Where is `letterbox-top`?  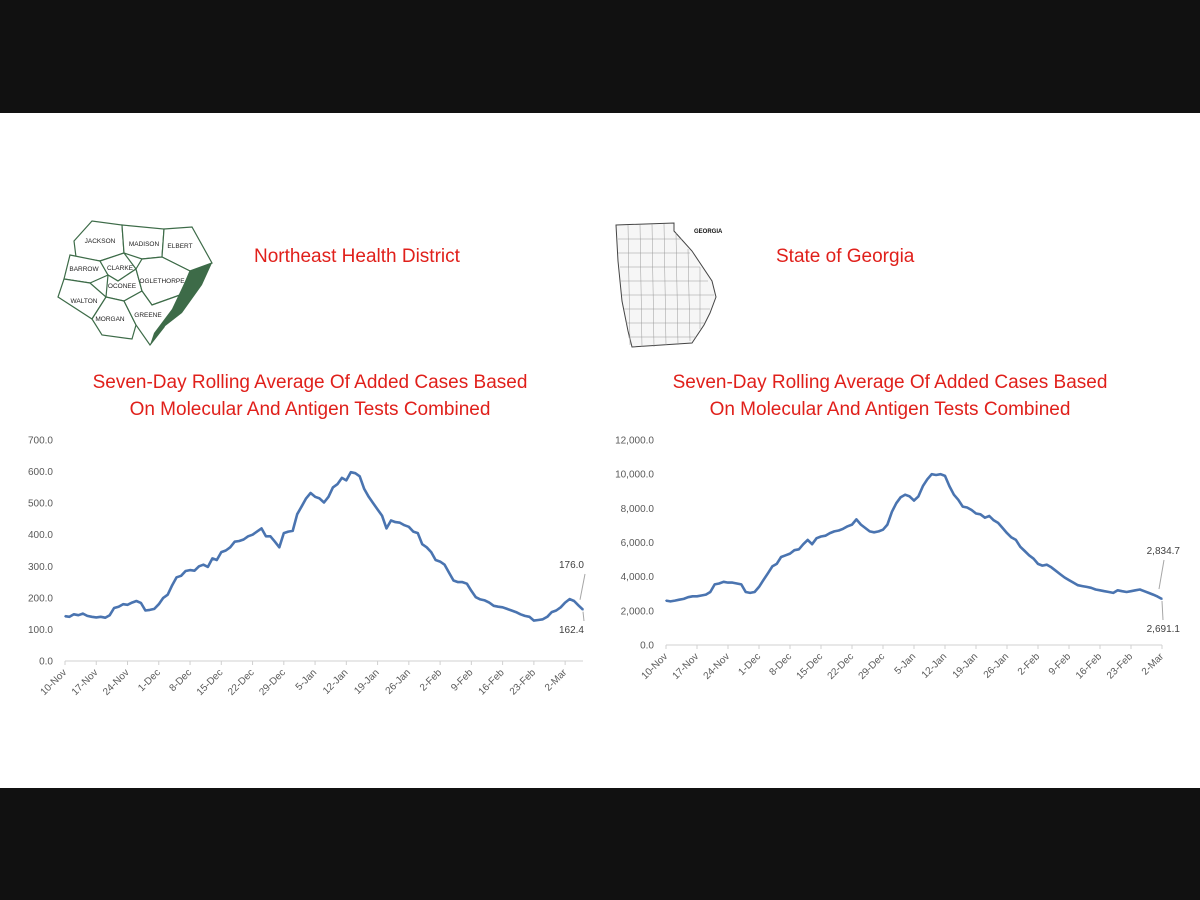
letterbox-top is located at coordinates (600, 56).